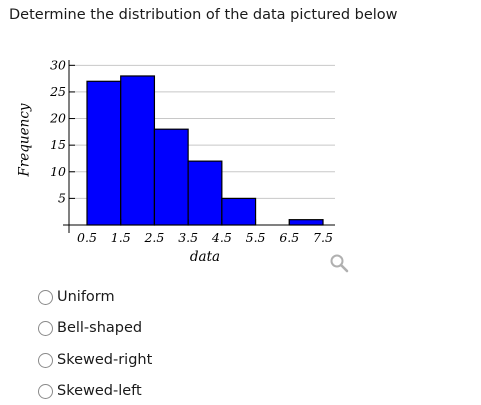  What do you see at coordinates (289, 237) in the screenshot?
I see `x-tick-label: 6.5` at bounding box center [289, 237].